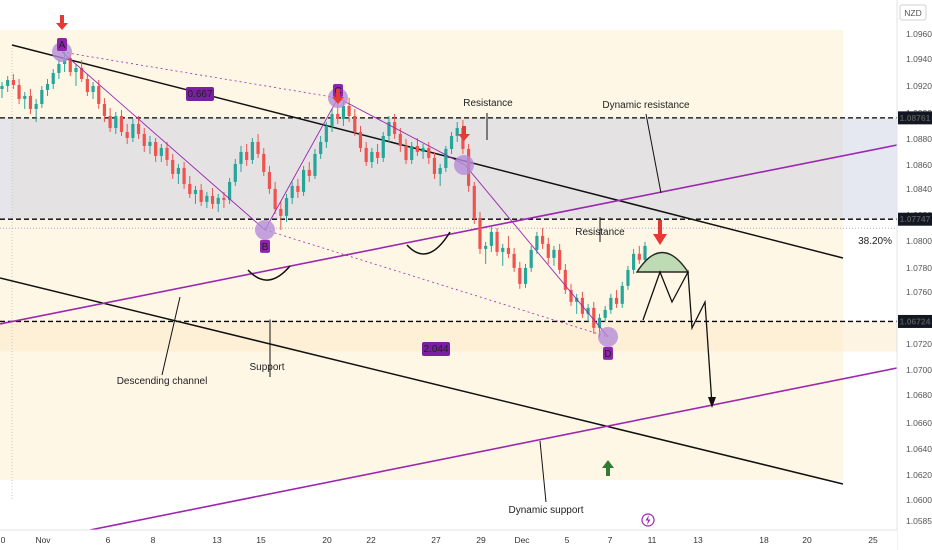  Describe the element at coordinates (436, 349) in the screenshot. I see `ratio-badge-bd` at that location.